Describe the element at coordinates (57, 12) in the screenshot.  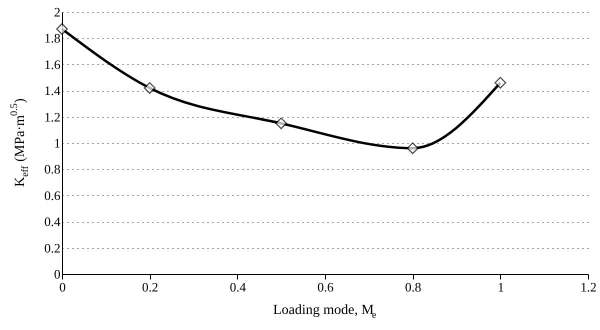
I see `y-tick-label: 2` at that location.